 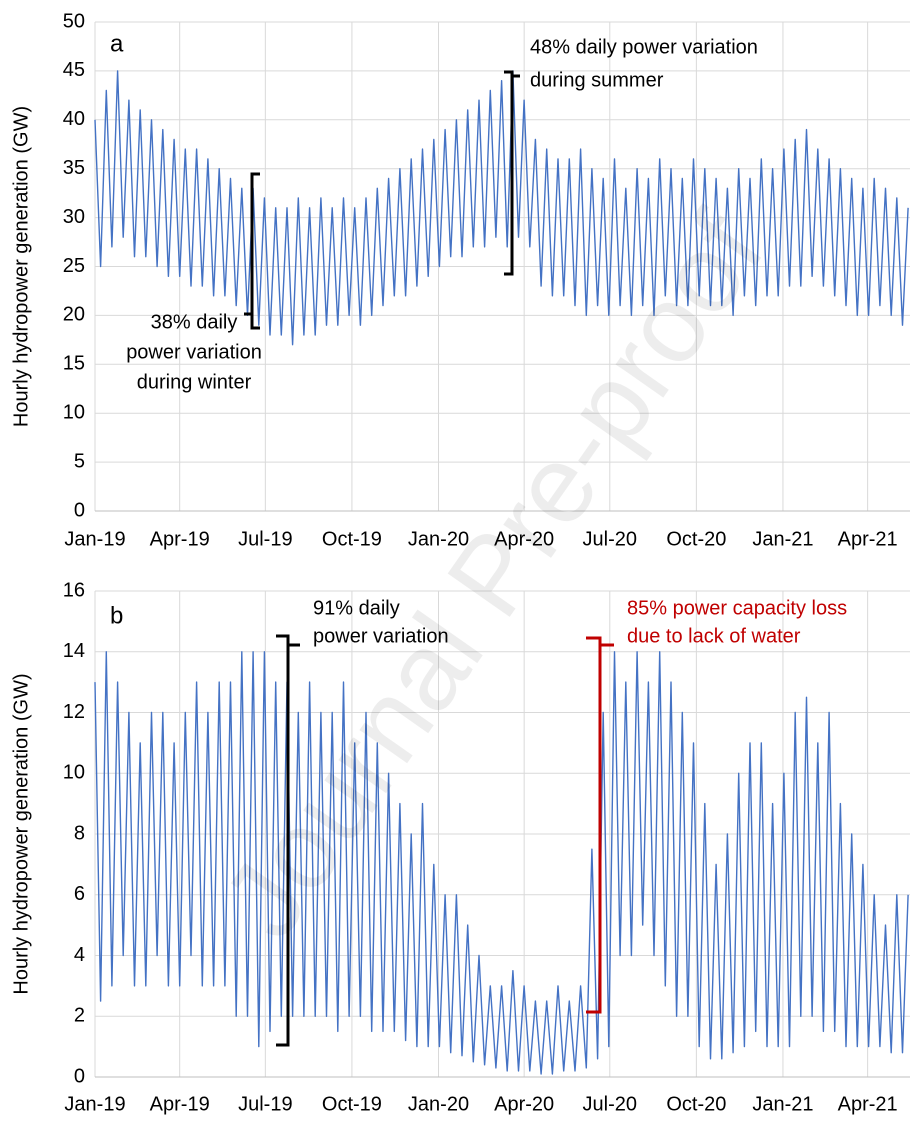 What do you see at coordinates (714, 636) in the screenshot?
I see `annotation: due to lack of water` at bounding box center [714, 636].